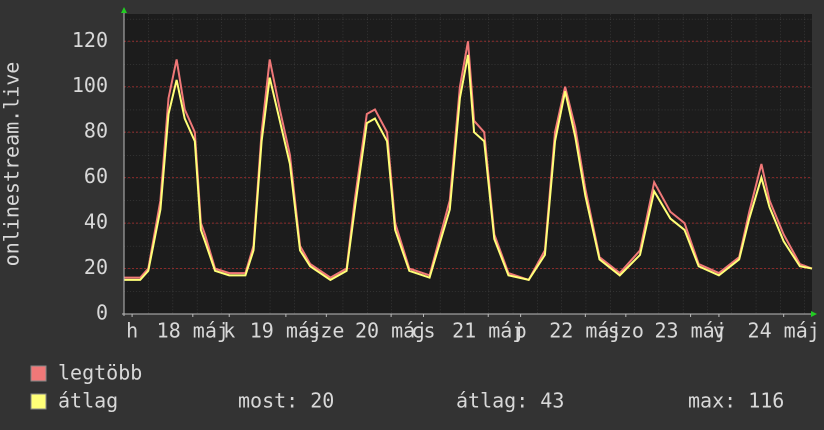 This screenshot has width=824, height=430. Describe the element at coordinates (90, 85) in the screenshot. I see `y-tick-label: 100` at that location.